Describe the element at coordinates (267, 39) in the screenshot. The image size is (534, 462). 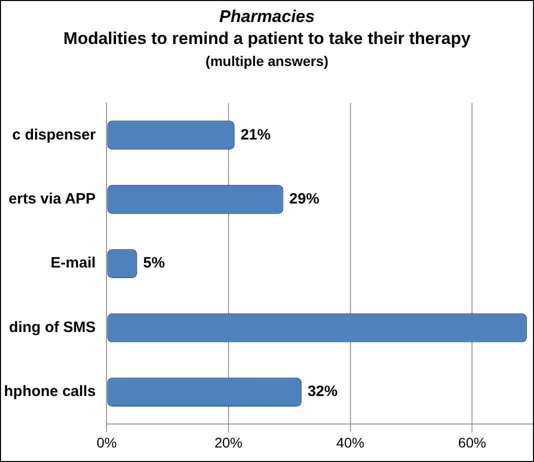
I see `chart-subtitle: Modalities to remind a patient to take their therapy` at that location.